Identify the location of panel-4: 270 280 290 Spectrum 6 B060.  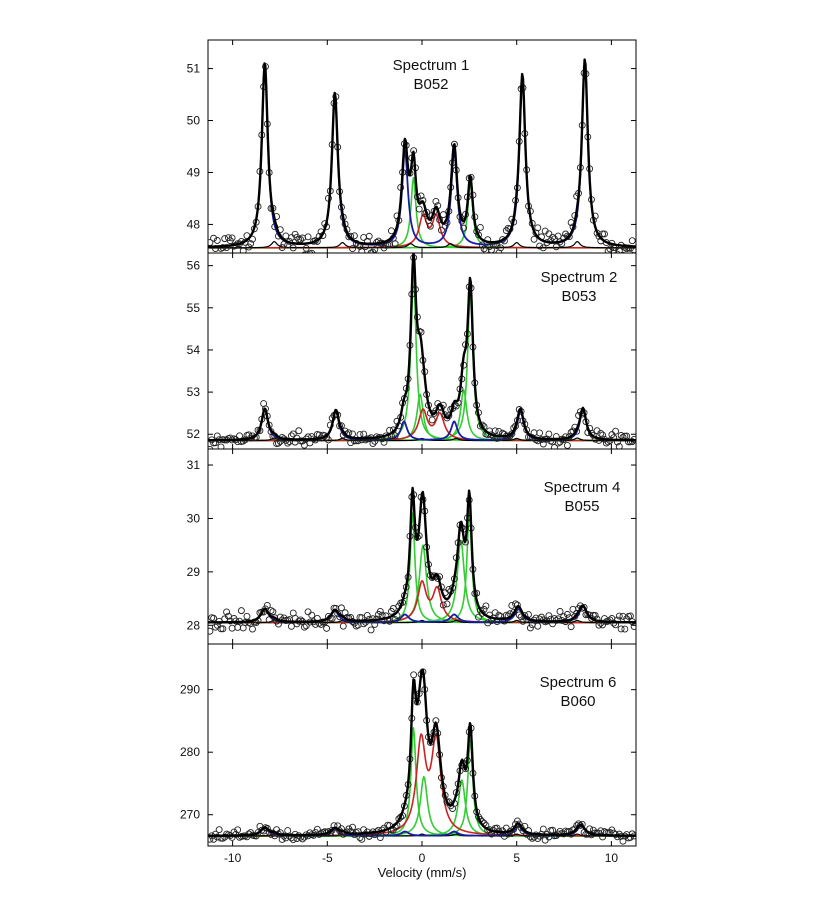
(408, 745).